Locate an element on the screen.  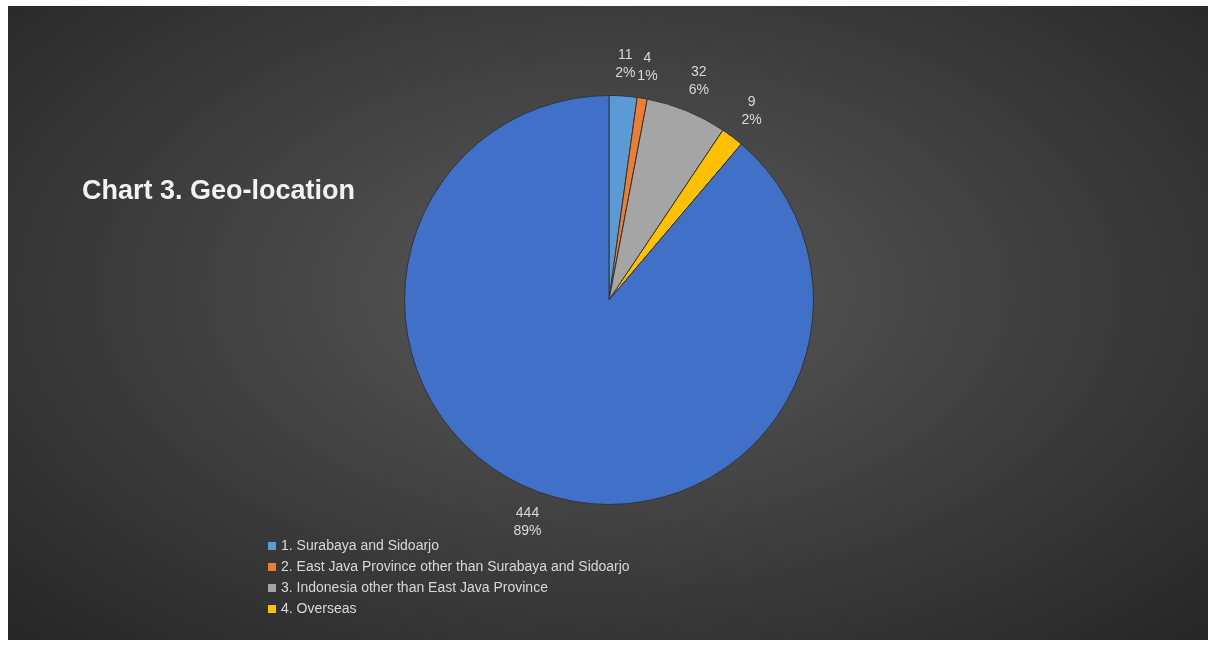
legend-label: 4. Overseas is located at coordinates (319, 607).